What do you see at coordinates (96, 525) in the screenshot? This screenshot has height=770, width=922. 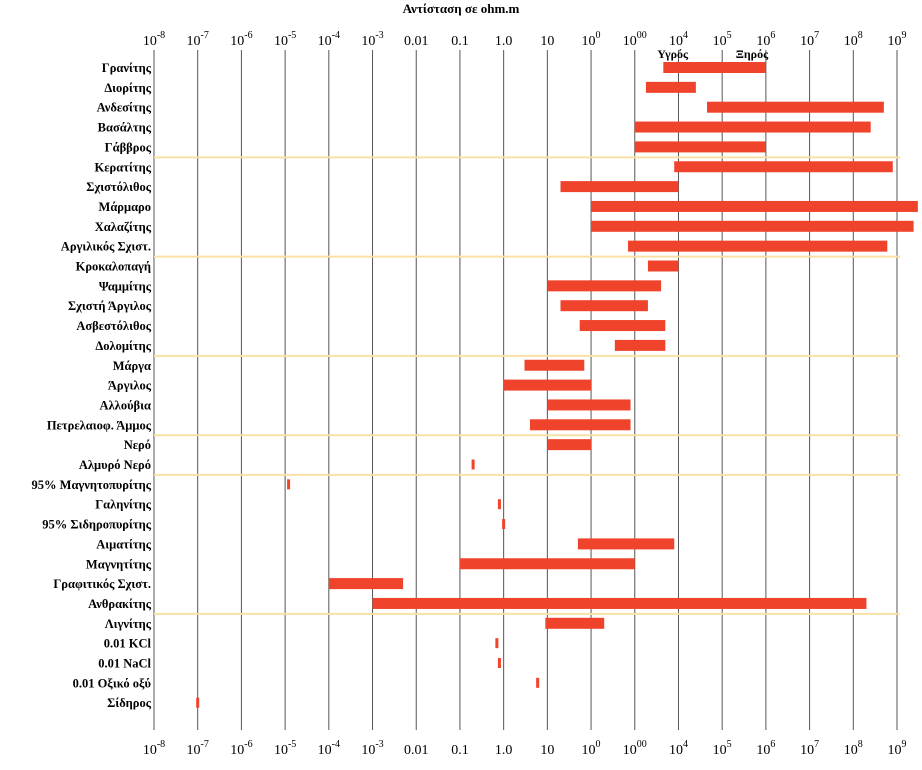 I see `row-label: 95% Σιδηροπυρίτης` at bounding box center [96, 525].